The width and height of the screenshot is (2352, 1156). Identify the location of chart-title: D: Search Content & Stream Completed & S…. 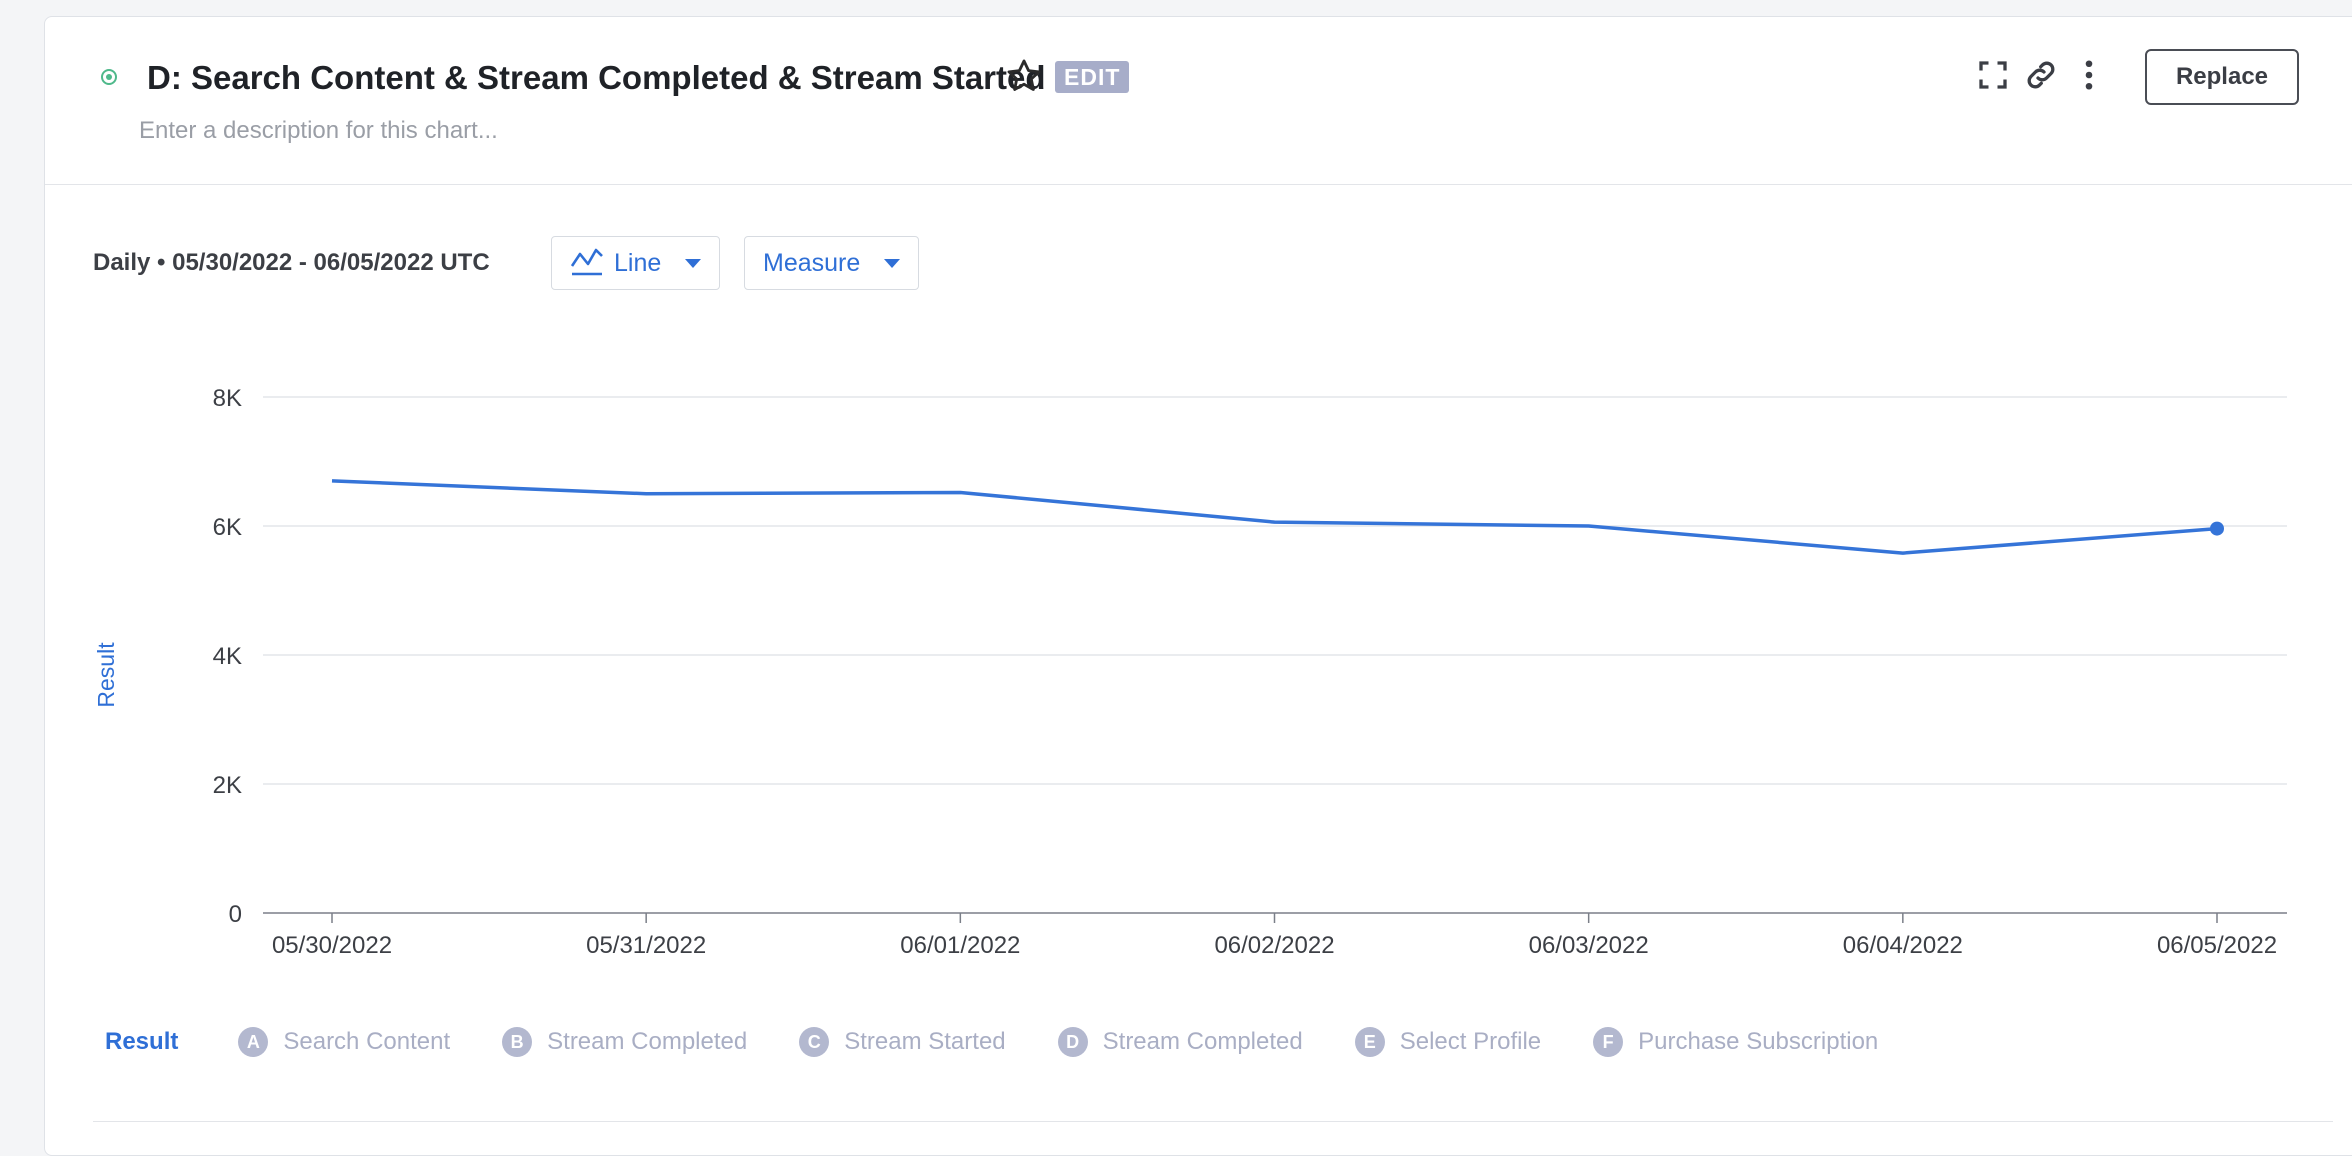
(596, 77).